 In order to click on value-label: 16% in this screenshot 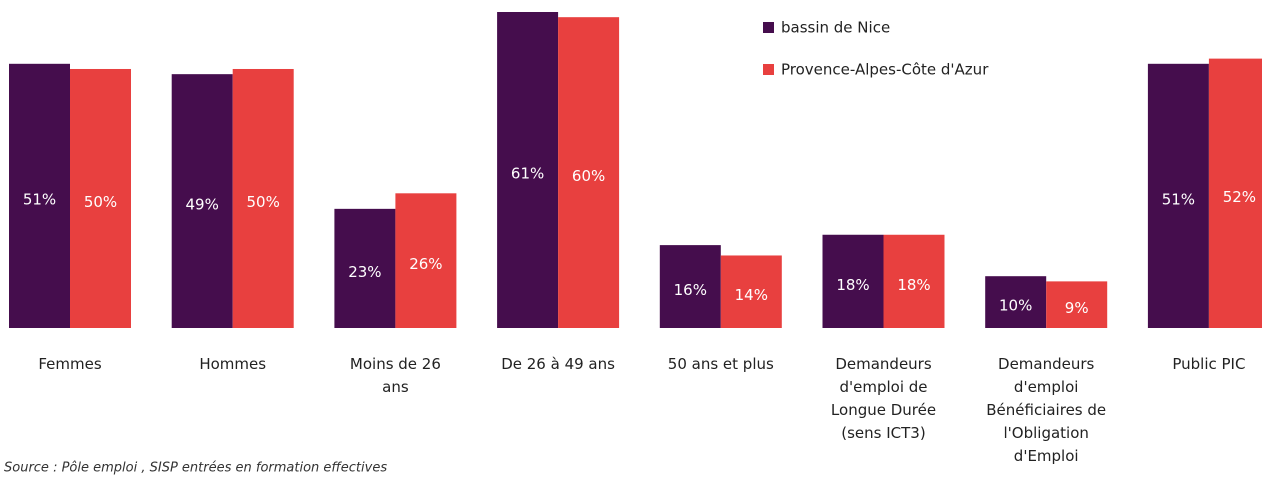, I will do `click(690, 290)`.